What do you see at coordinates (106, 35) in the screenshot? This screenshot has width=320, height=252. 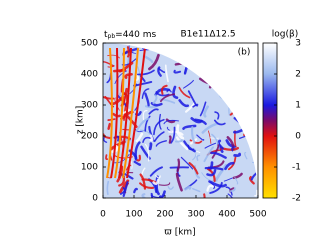 I see `time-symbol: t` at bounding box center [106, 35].